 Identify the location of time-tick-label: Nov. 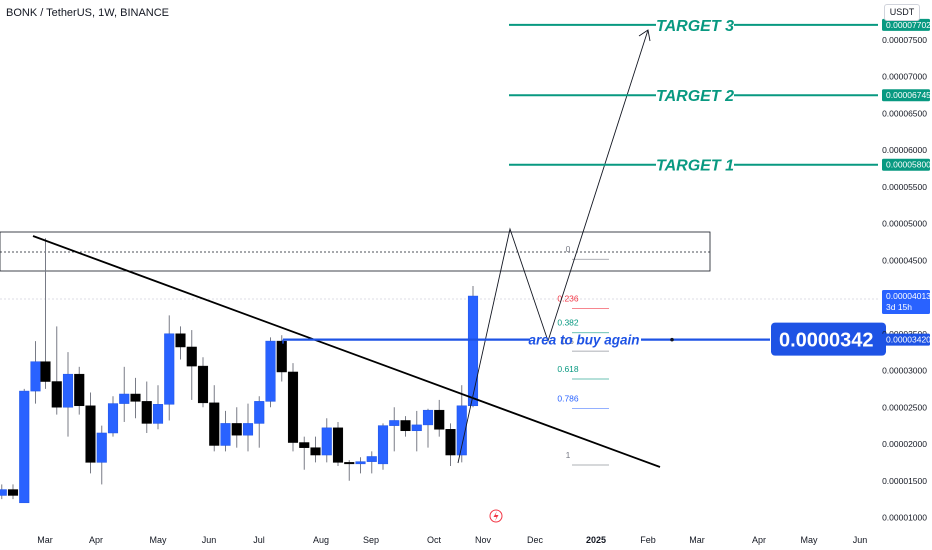
(483, 540).